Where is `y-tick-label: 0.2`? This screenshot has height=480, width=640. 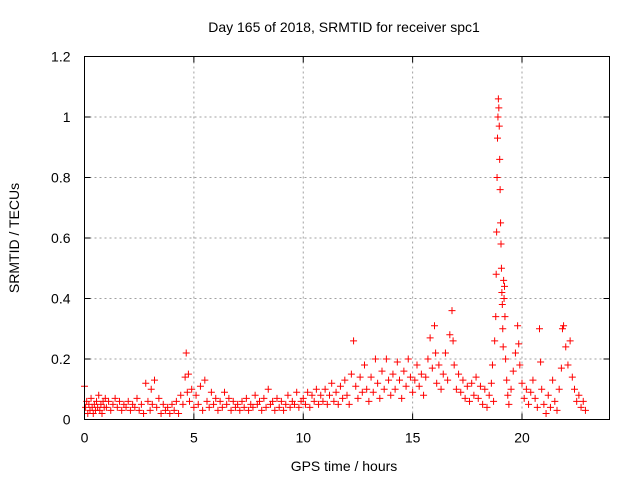 y-tick-label: 0.2 is located at coordinates (61, 359).